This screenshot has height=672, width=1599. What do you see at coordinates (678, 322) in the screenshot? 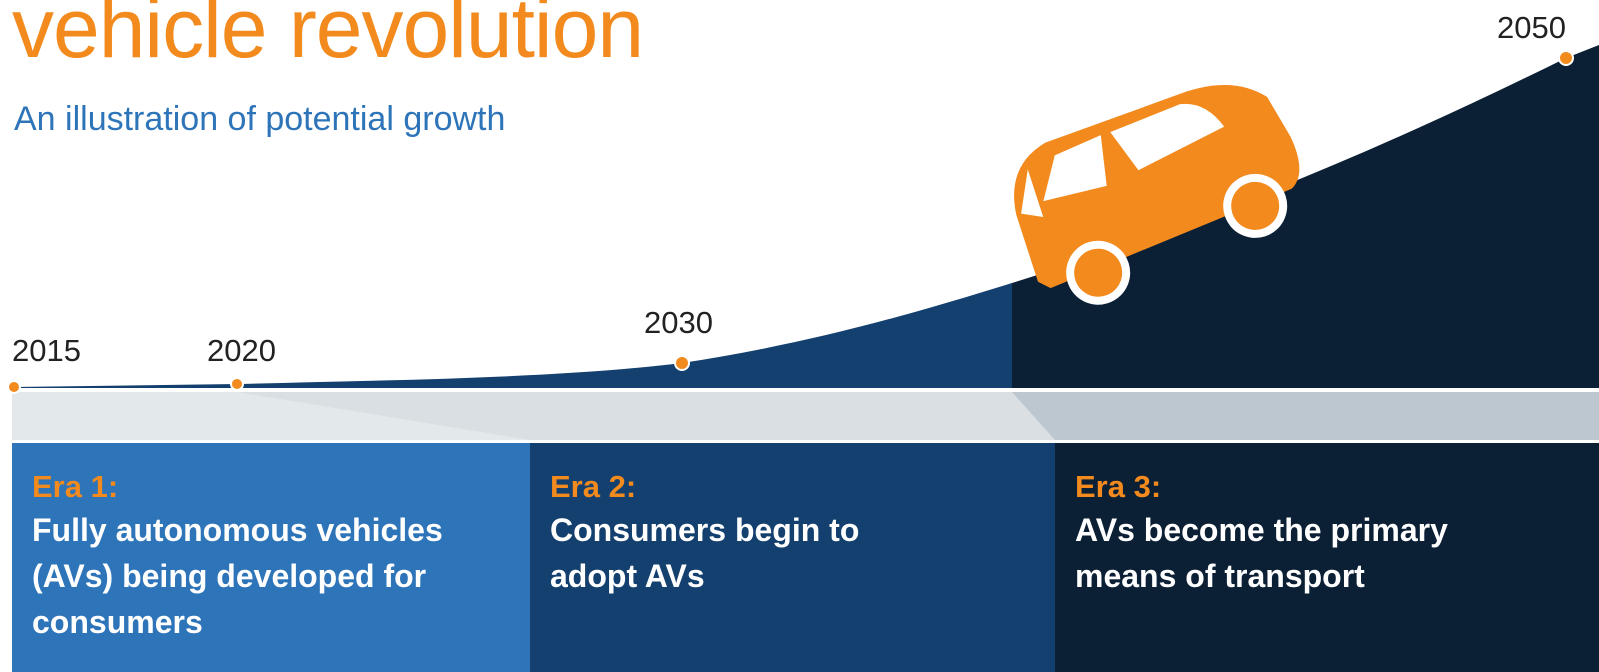
I see `year-label: 2030` at bounding box center [678, 322].